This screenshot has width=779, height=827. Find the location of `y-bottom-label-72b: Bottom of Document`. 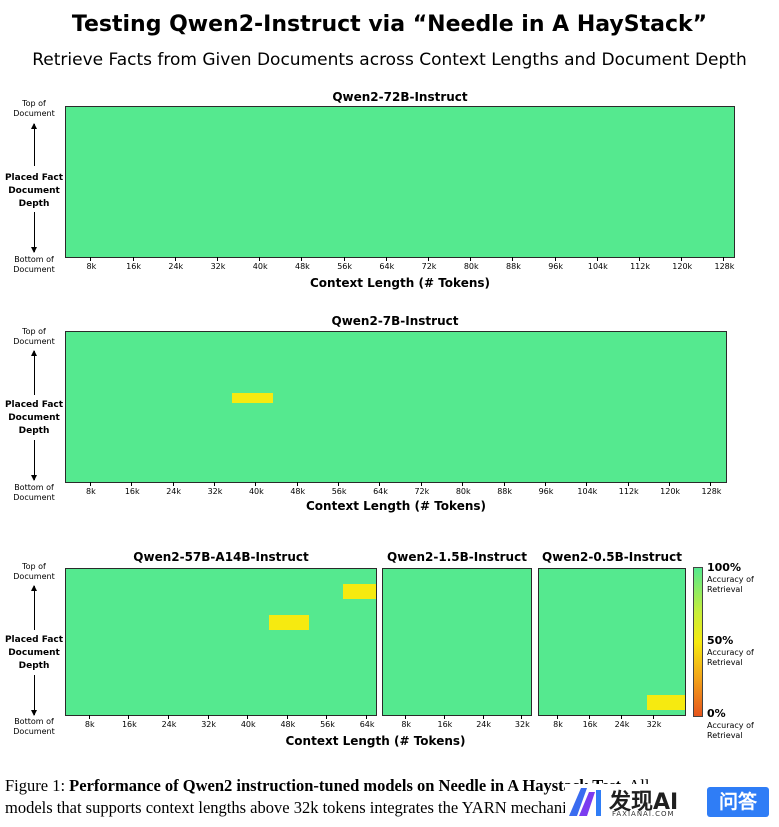

y-bottom-label-72b: Bottom of Document is located at coordinates (34, 264).